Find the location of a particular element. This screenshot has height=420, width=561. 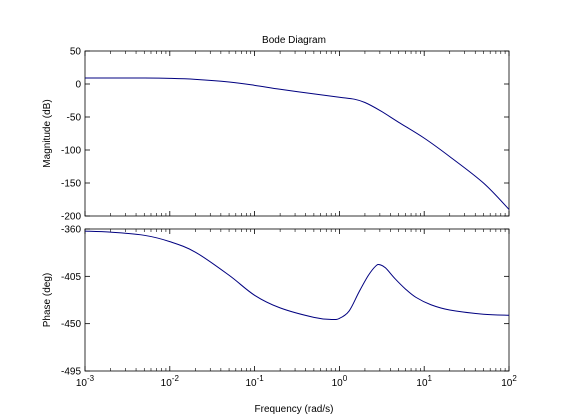

y-tick-label: -495 is located at coordinates (71, 372).